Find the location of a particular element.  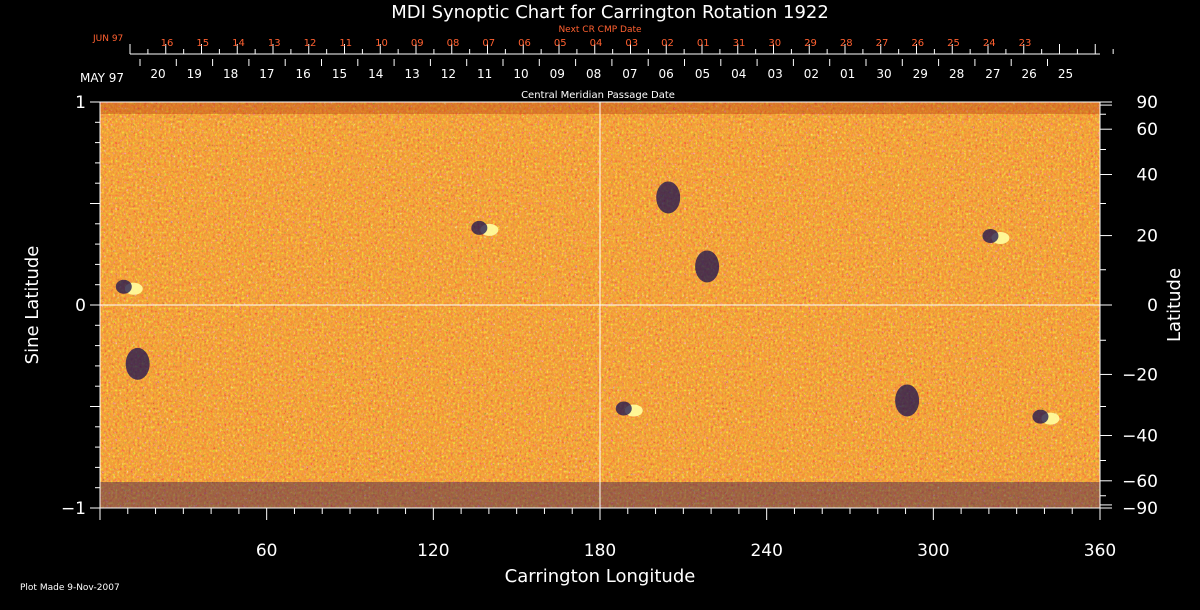

top-axis-tick-label: 12 is located at coordinates (310, 43).